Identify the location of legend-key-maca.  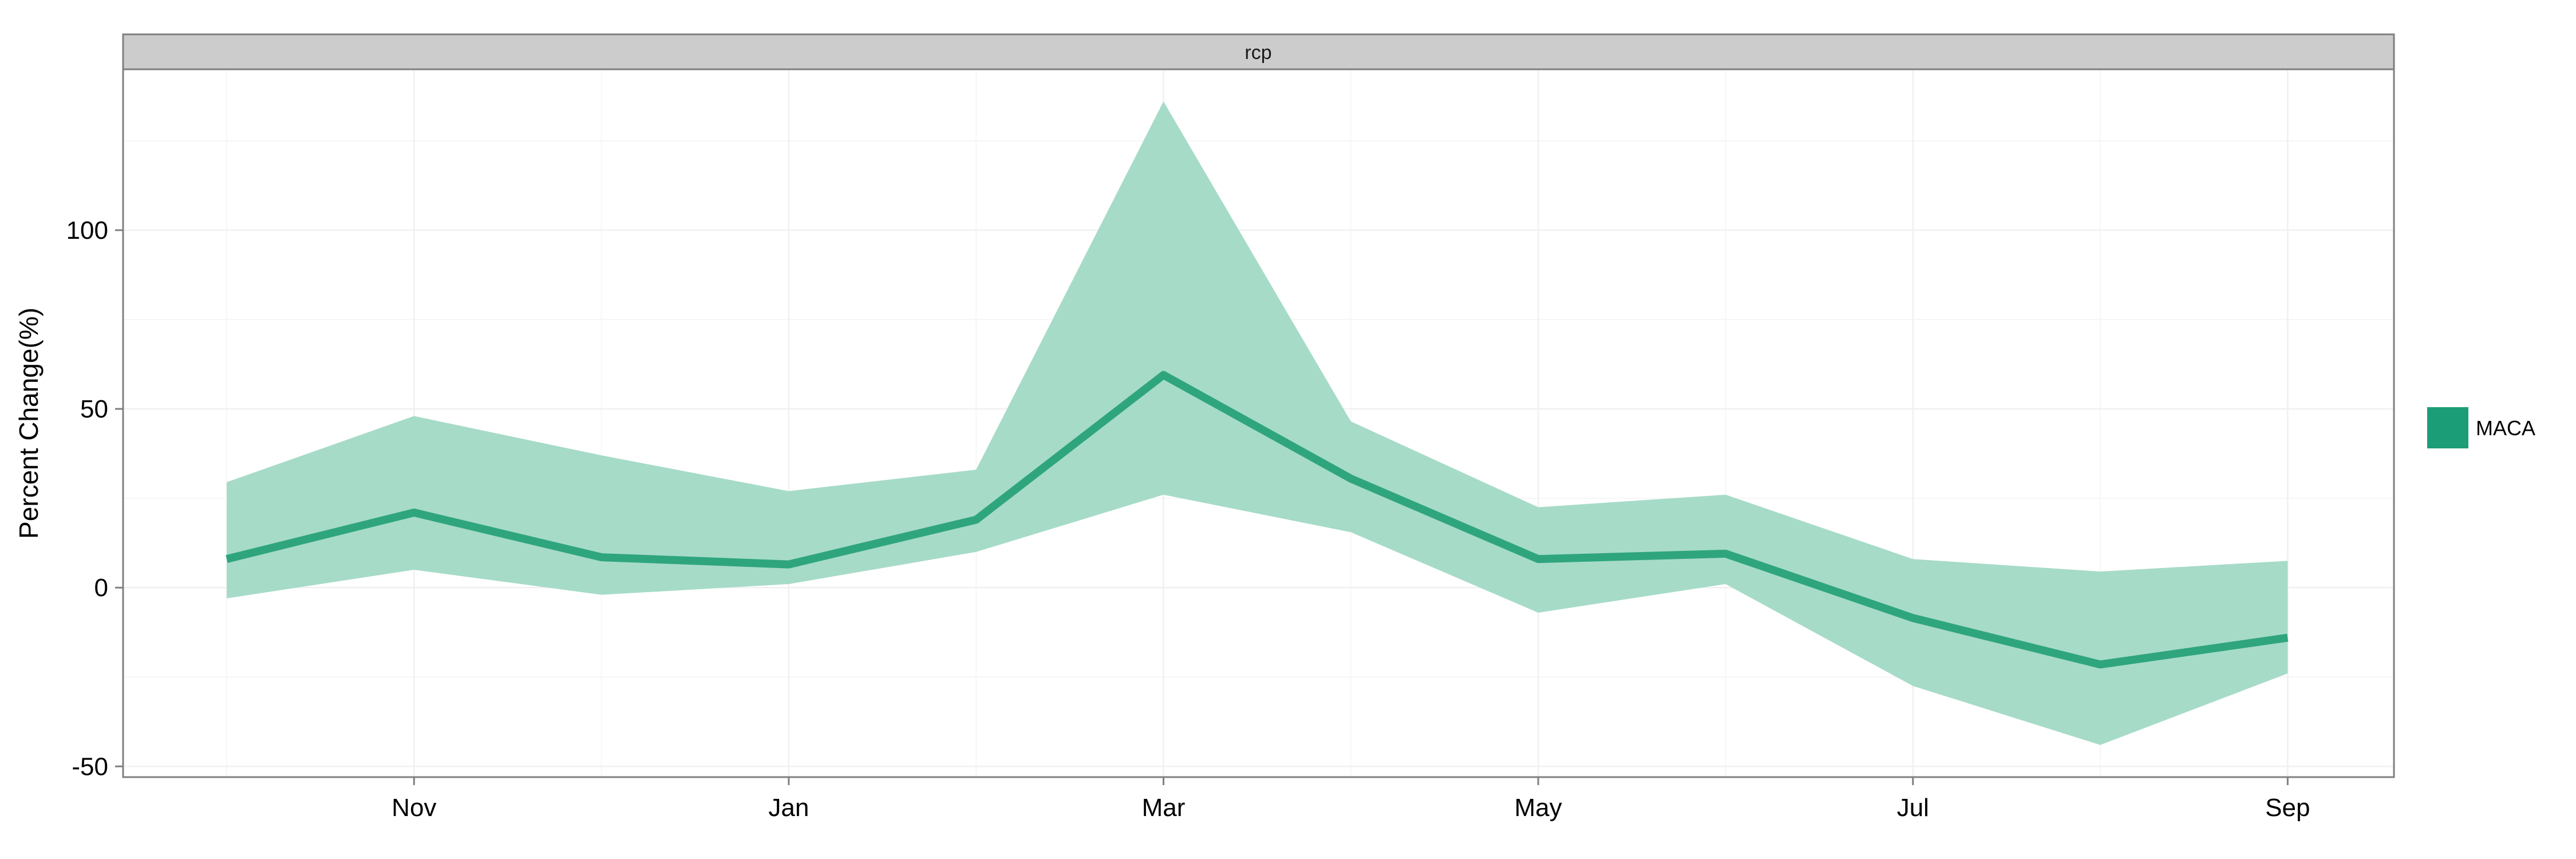
(2447, 427).